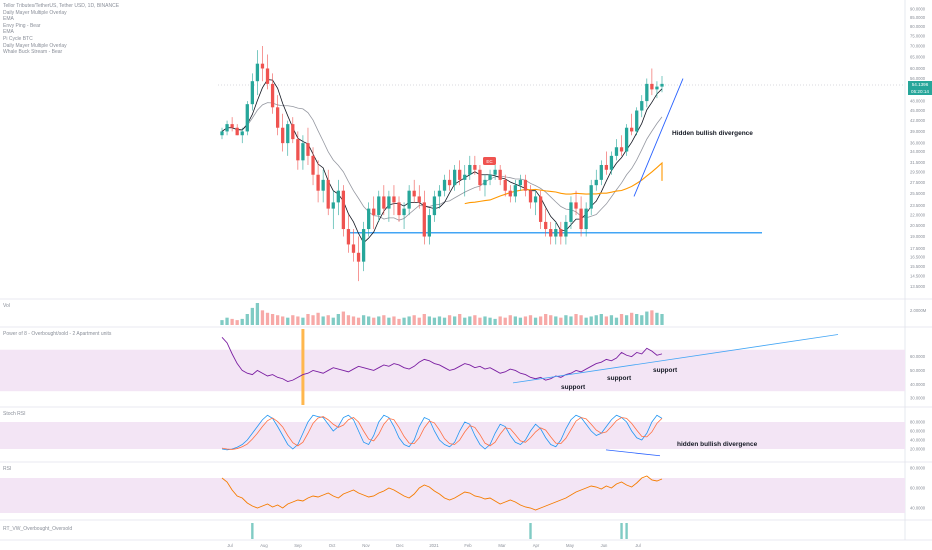 The width and height of the screenshot is (932, 550). I want to click on trend-line, so click(658, 137).